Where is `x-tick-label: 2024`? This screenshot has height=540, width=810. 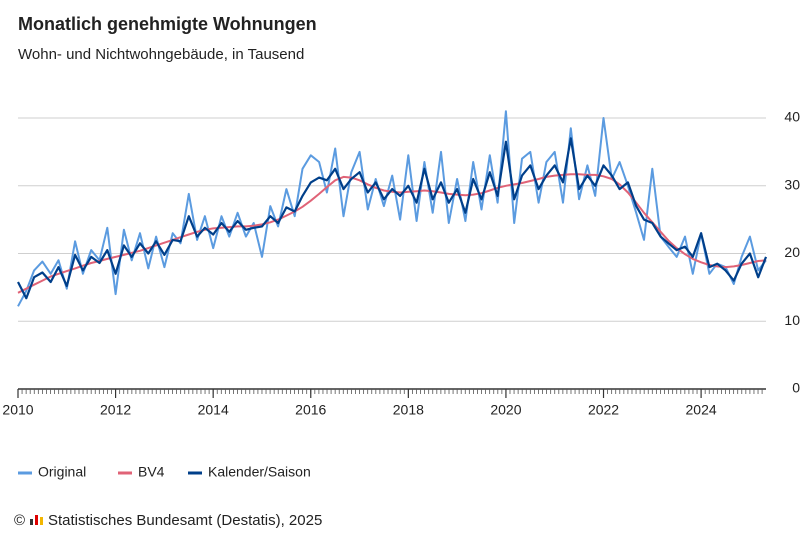 x-tick-label: 2024 is located at coordinates (701, 410).